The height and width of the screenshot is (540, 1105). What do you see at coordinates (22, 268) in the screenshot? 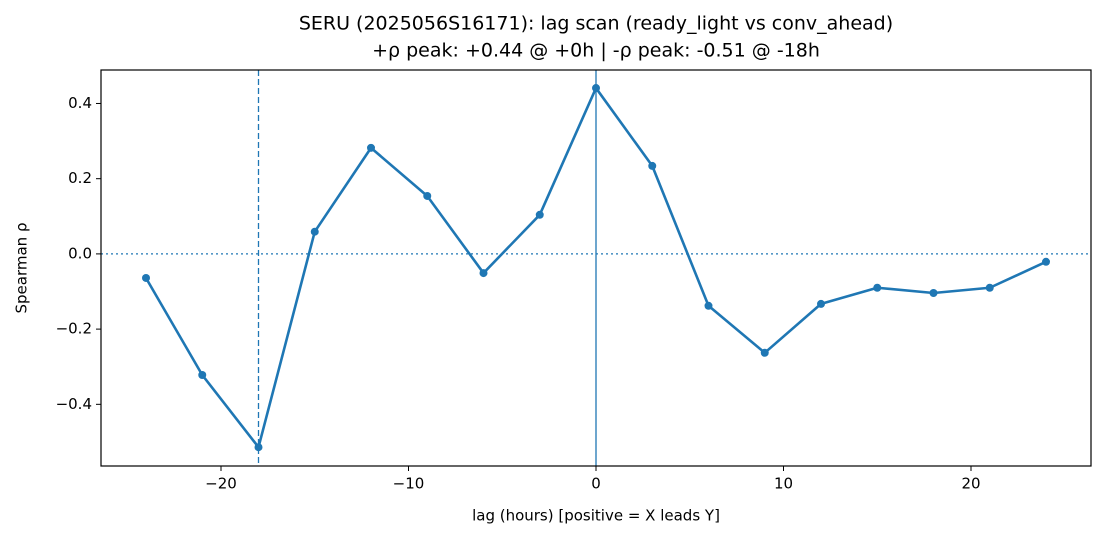
I see `y-axis-label: Spearman ρ` at bounding box center [22, 268].